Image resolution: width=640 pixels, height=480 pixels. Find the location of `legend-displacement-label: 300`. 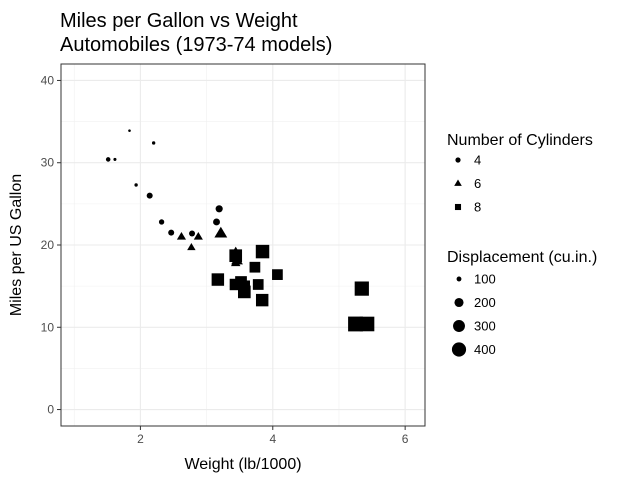

legend-displacement-label: 300 is located at coordinates (485, 326).